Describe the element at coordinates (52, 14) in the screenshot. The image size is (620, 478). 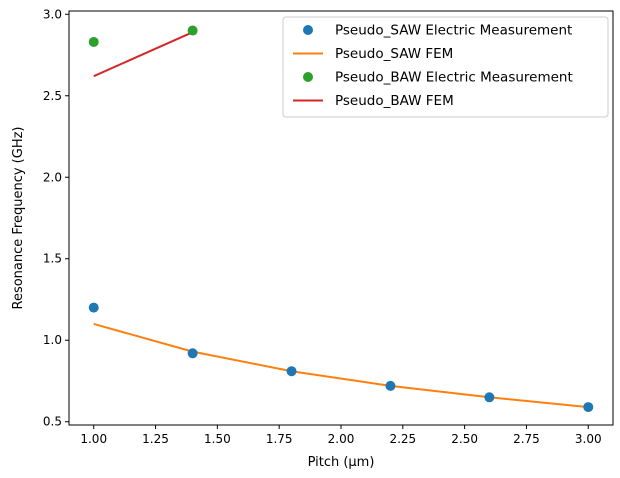
I see `y-tick-label: 3.0` at that location.